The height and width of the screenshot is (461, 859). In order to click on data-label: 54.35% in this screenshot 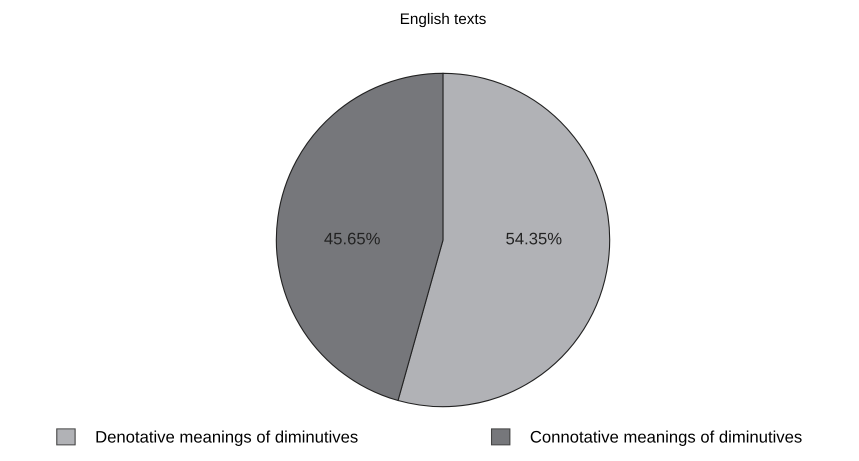, I will do `click(534, 238)`.